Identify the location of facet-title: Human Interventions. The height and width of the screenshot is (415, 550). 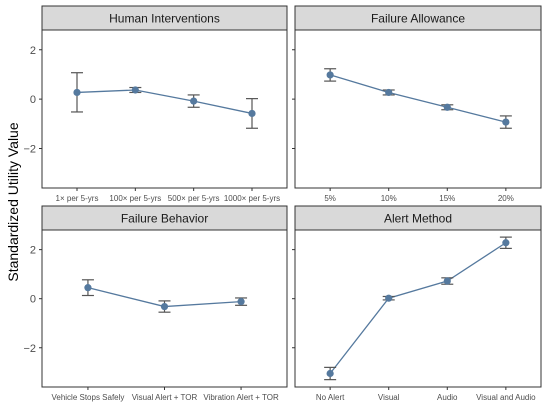
(164, 19).